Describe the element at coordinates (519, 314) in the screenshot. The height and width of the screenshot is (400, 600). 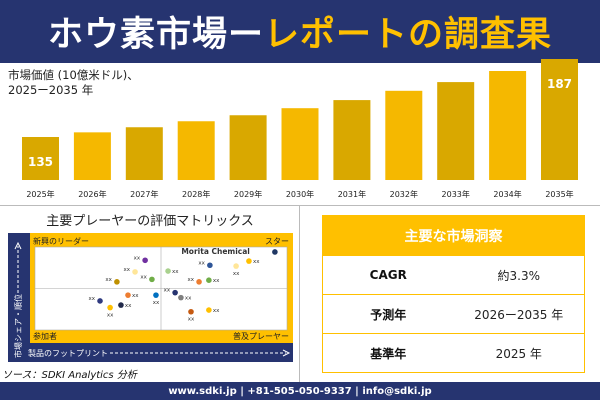
I see `insight-value: 2026ー2035 年` at that location.